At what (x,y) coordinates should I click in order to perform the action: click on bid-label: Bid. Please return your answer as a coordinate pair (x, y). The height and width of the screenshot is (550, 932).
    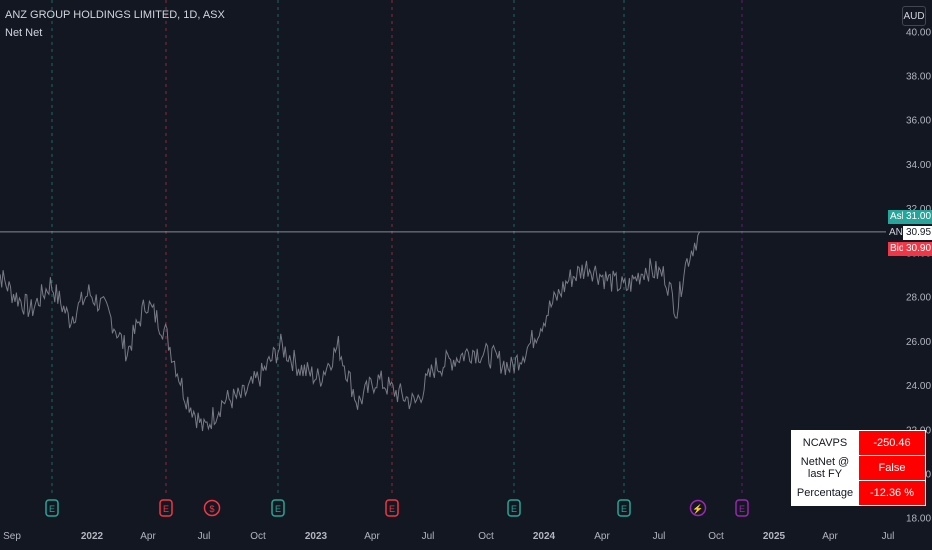
    Looking at the image, I should click on (897, 249).